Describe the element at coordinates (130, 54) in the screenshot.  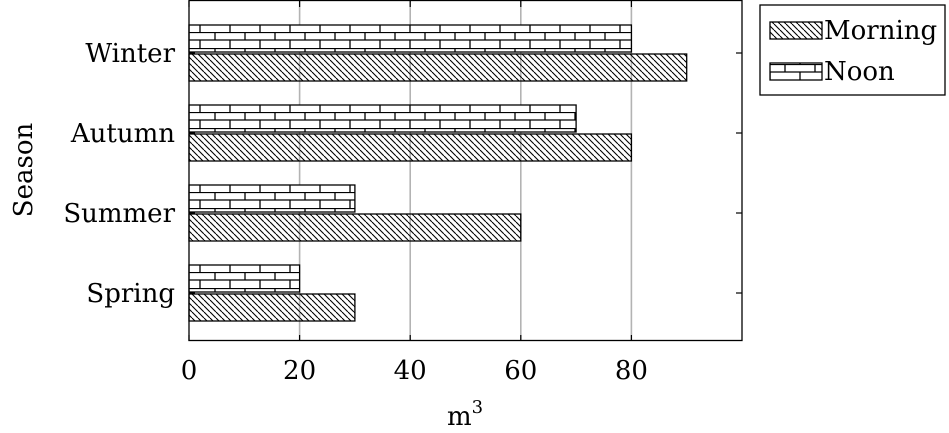
I see `y-tick-label-winter: Winter` at that location.